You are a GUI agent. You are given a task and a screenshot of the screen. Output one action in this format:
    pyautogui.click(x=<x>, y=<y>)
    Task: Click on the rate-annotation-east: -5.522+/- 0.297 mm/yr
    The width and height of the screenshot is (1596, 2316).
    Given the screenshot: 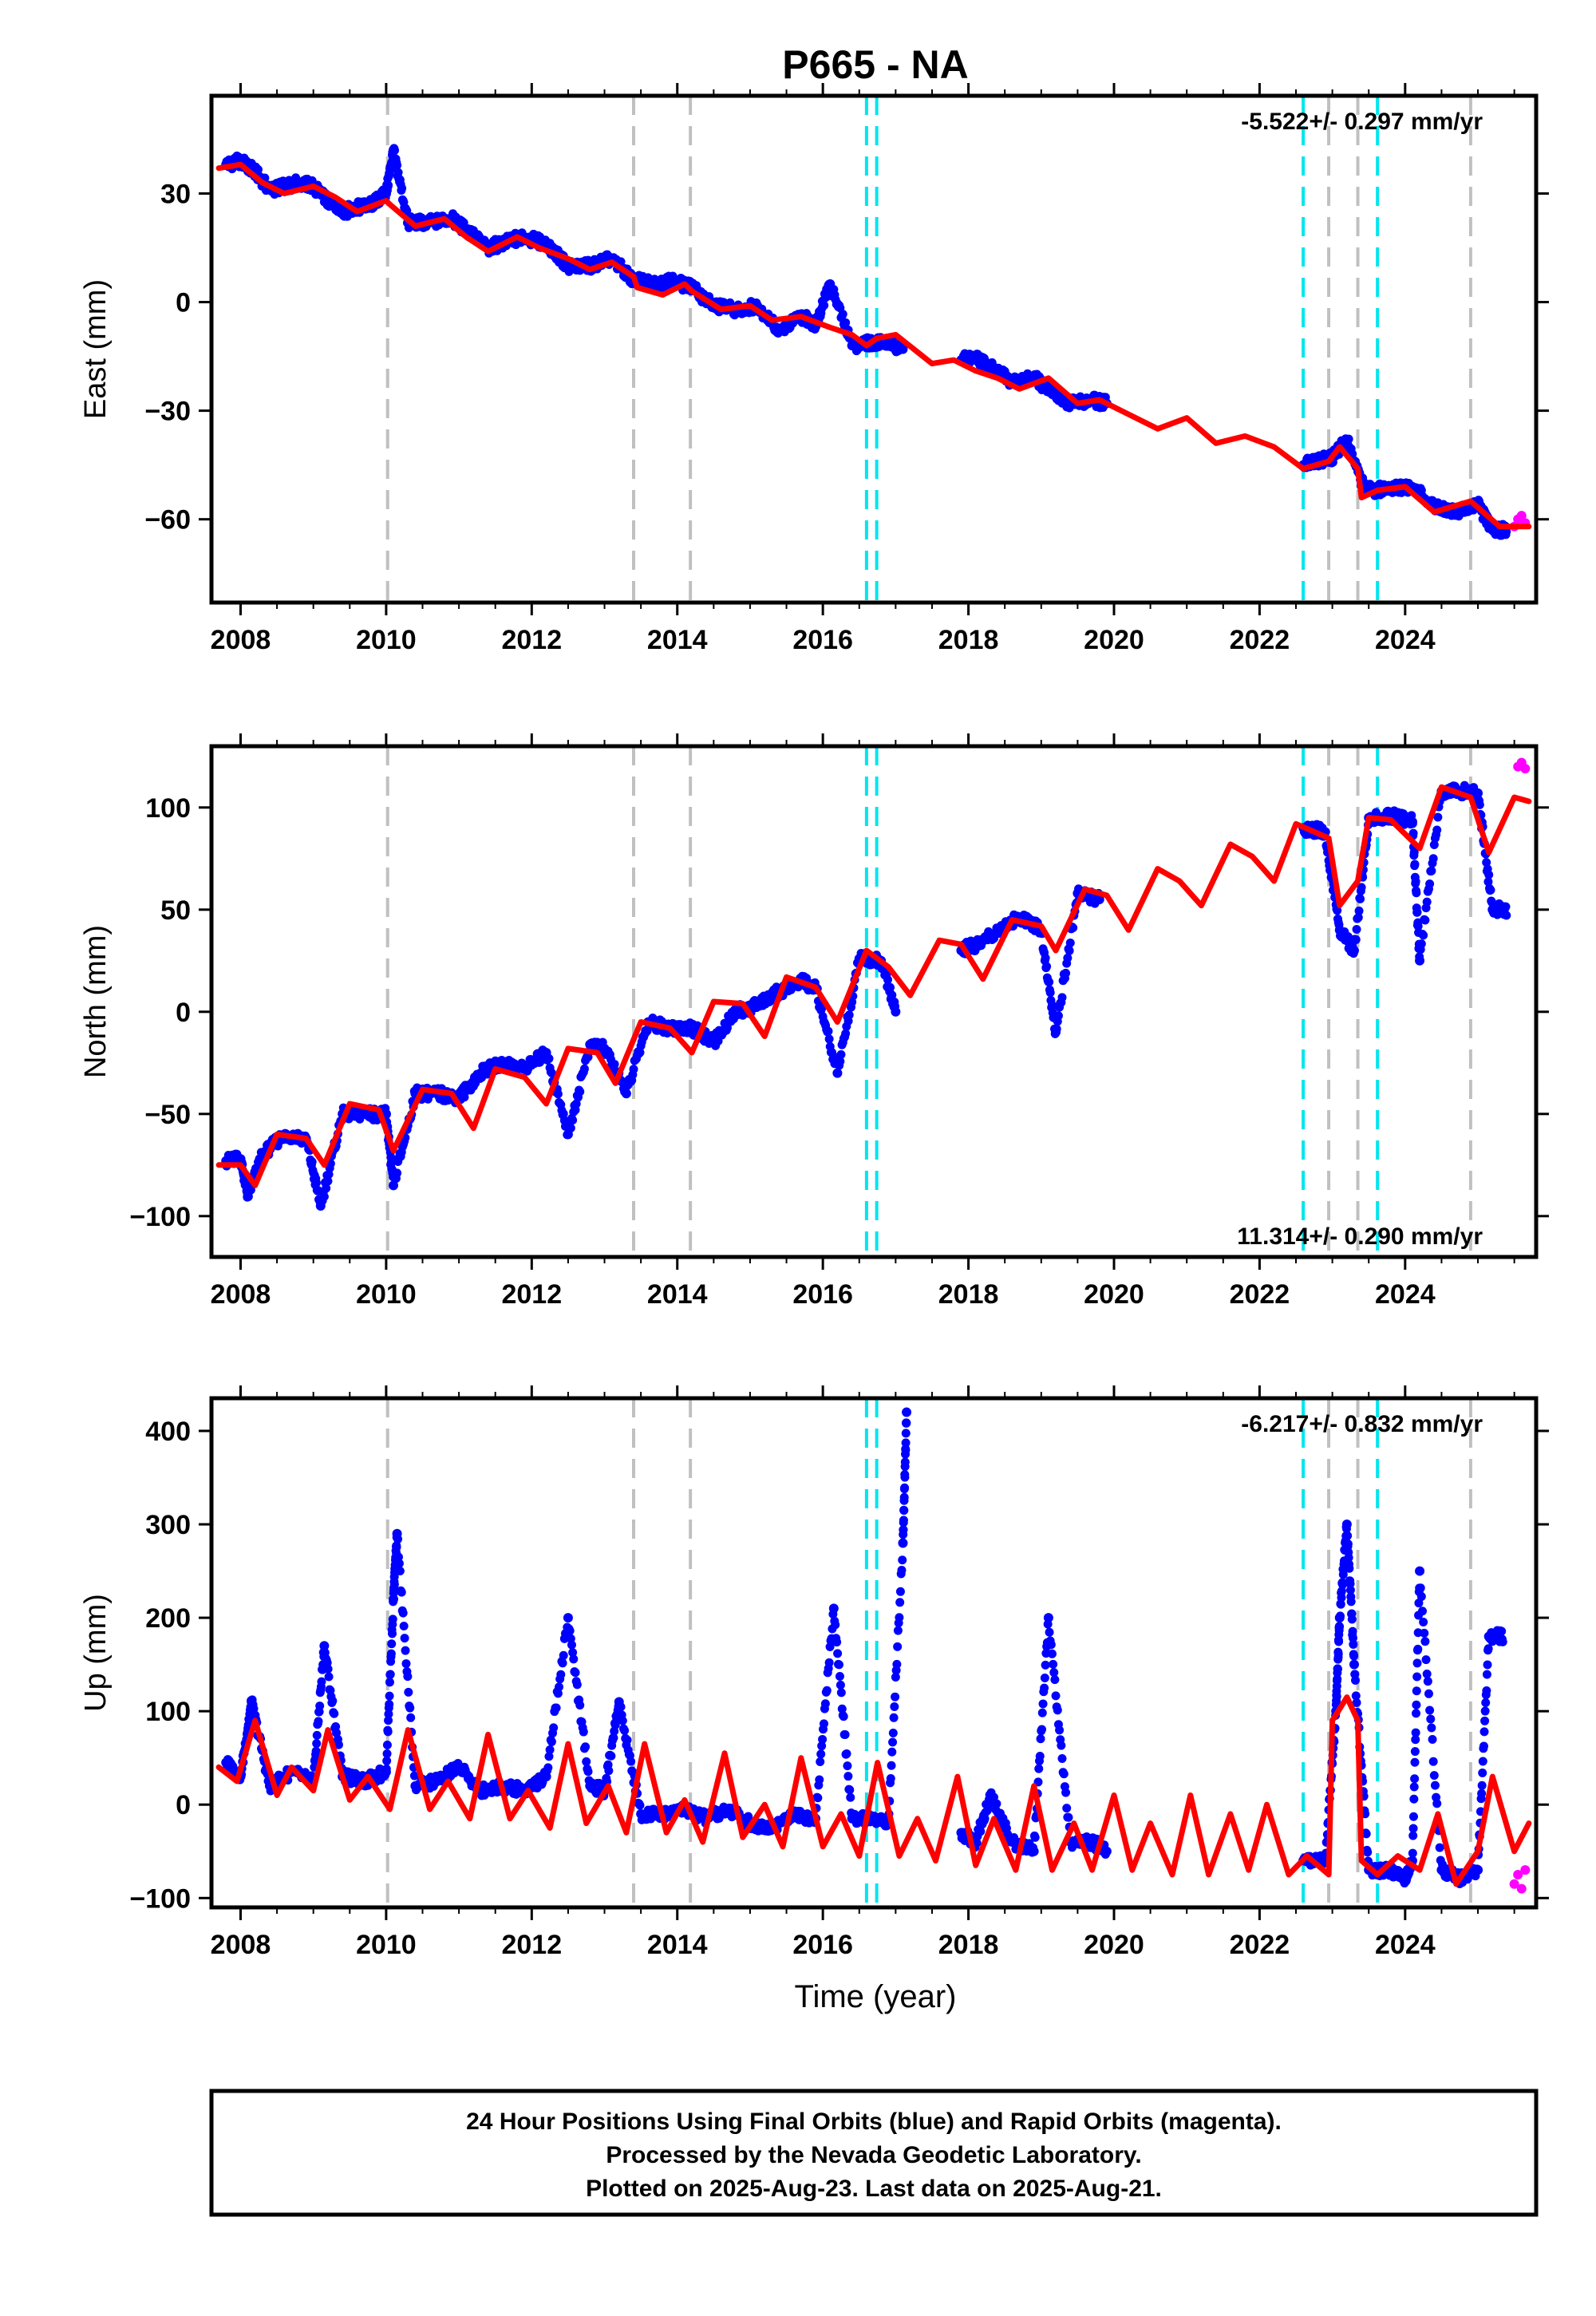 What is the action you would take?
    pyautogui.click(x=1362, y=122)
    